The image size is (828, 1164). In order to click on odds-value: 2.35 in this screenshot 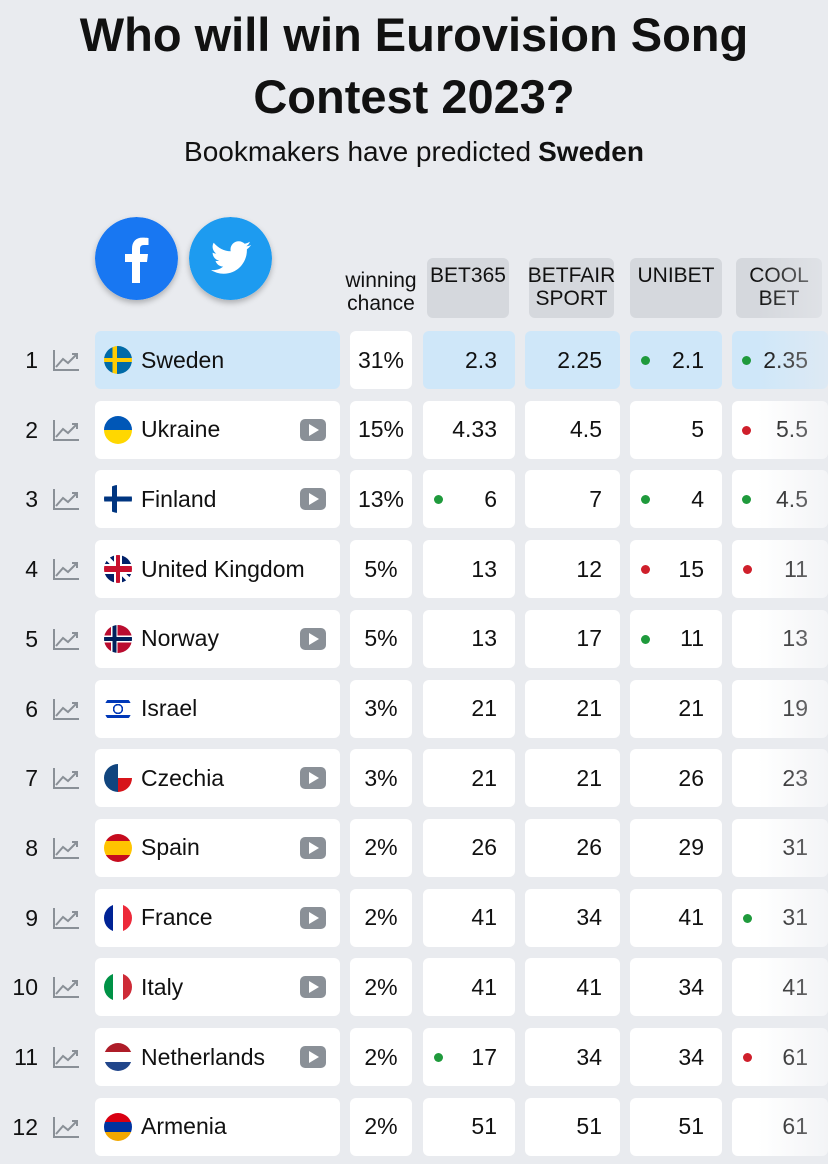, I will do `click(785, 359)`.